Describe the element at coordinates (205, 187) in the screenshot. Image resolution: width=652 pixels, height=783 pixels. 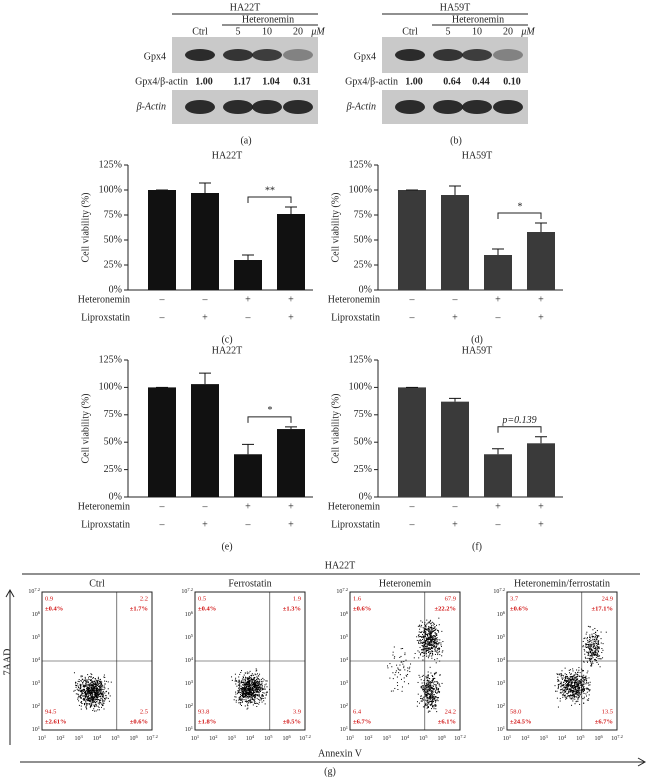
I see `error-bar` at that location.